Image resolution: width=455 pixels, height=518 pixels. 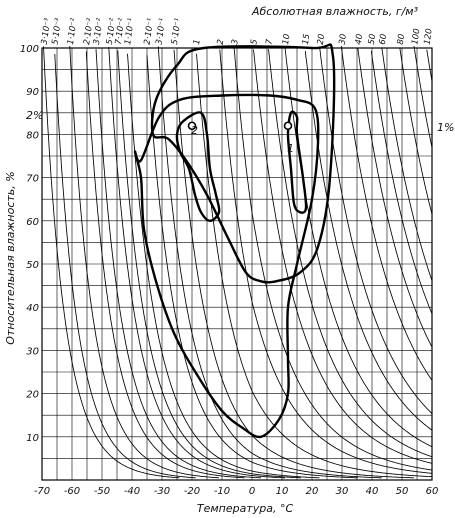 What do you see at coordinates (401, 39) in the screenshot?
I see `top-tick-label: 80` at bounding box center [401, 39].